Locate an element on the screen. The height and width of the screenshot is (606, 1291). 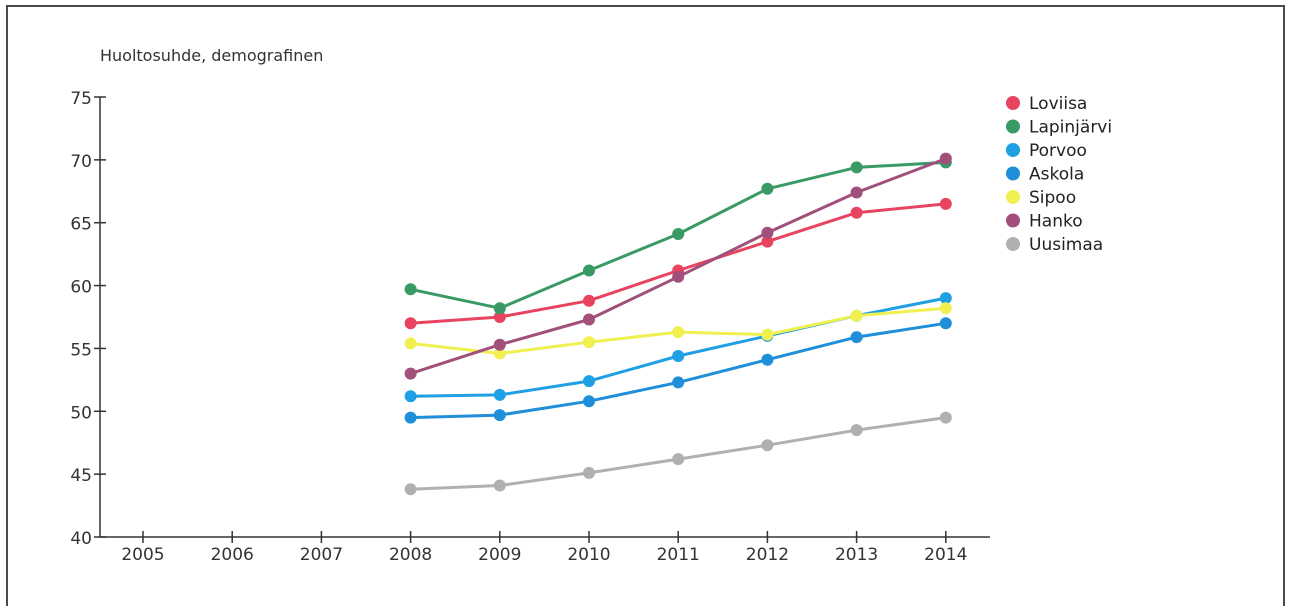
legend-item: Lapinjärvi is located at coordinates (1059, 128).